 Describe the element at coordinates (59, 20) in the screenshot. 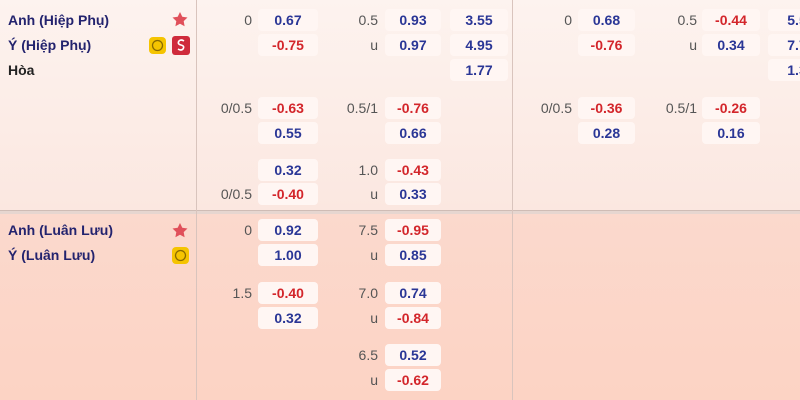

I see `team-name: Anh (Hiệp Phụ)` at that location.